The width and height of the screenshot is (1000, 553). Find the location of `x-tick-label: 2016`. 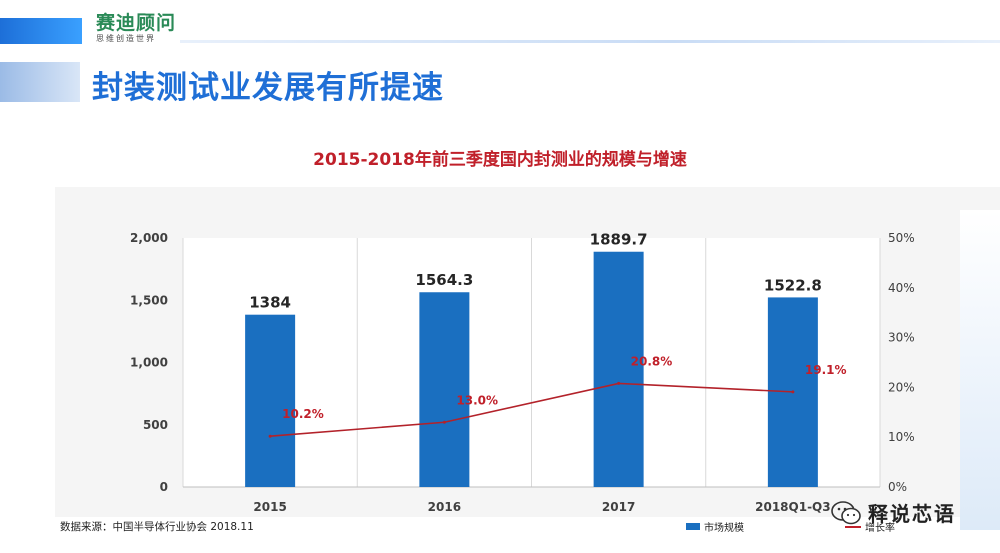

x-tick-label: 2016 is located at coordinates (444, 507).